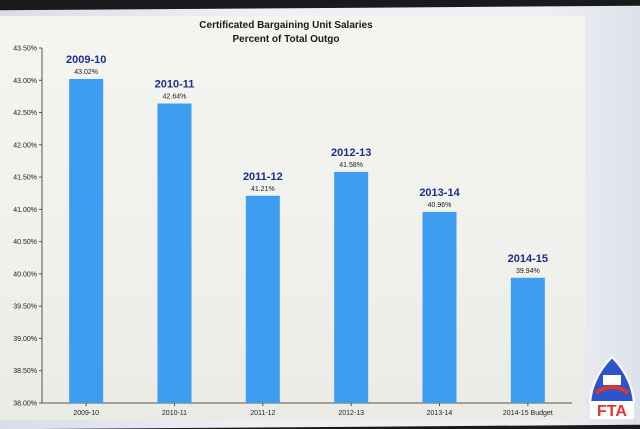  What do you see at coordinates (25, 371) in the screenshot?
I see `y-tick-label: 38.50%` at bounding box center [25, 371].